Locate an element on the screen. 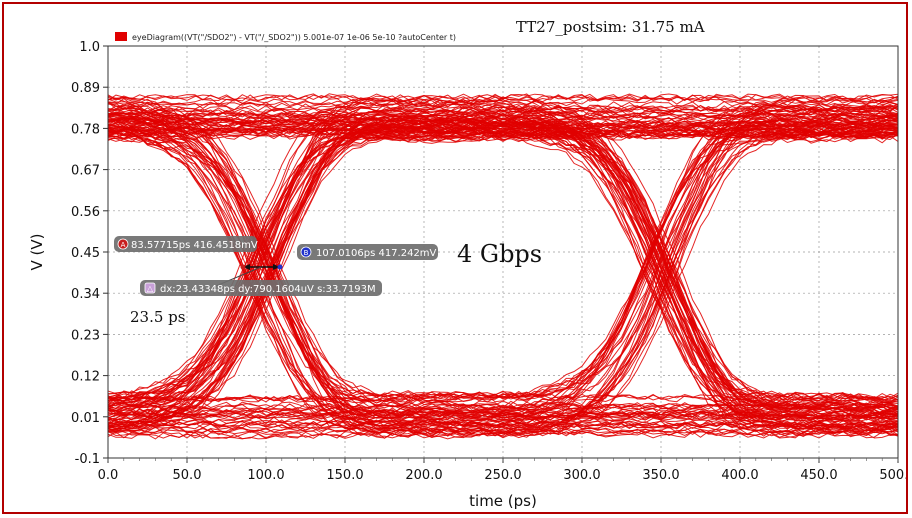 The width and height of the screenshot is (912, 518). x-tick-label: 300.0 is located at coordinates (581, 475).